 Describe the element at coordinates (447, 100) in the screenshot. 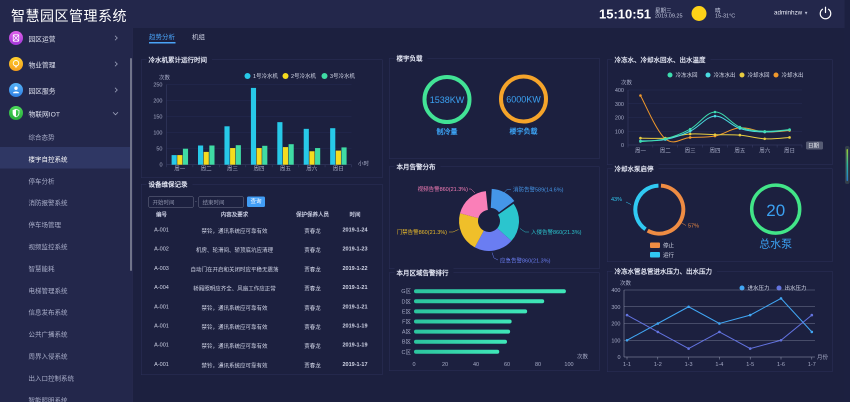

I see `svg-text: 1538KW` at that location.